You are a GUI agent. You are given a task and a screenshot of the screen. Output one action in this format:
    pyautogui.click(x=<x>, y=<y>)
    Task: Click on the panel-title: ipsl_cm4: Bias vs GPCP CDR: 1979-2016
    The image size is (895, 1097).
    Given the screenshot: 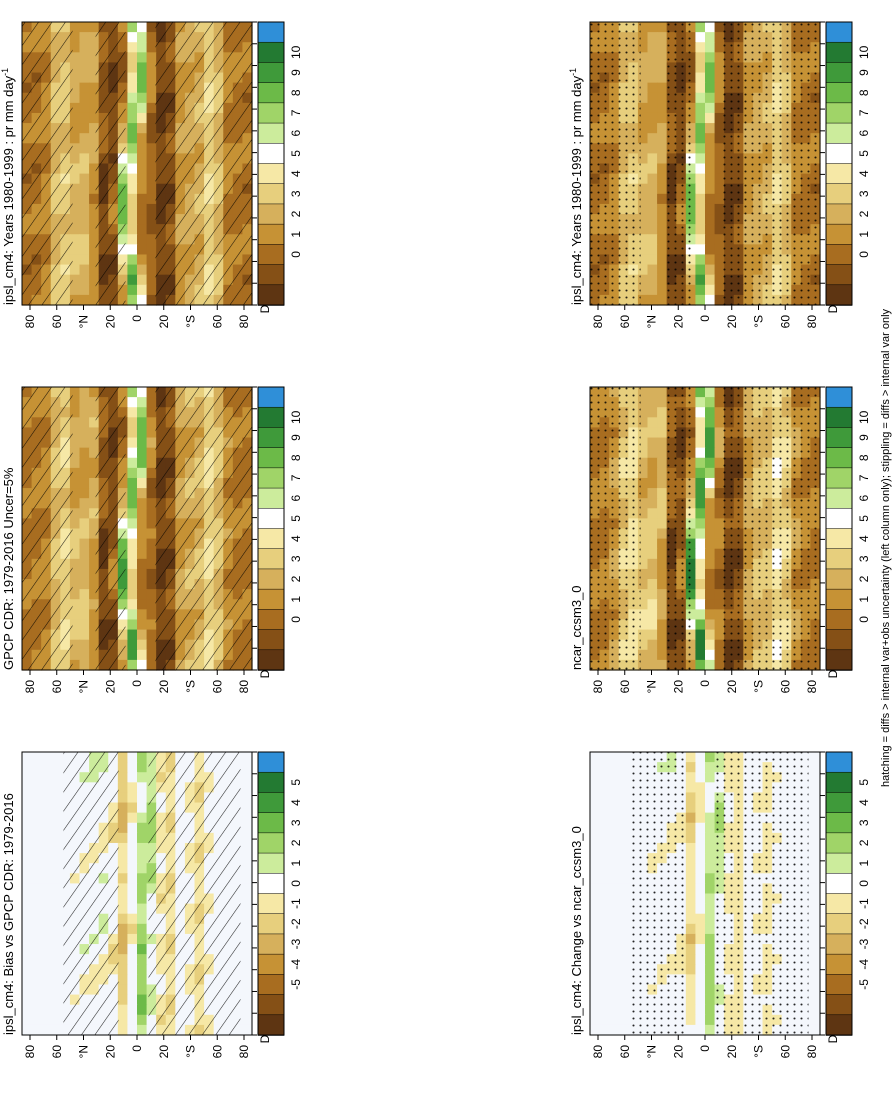 What is the action you would take?
    pyautogui.click(x=8, y=914)
    